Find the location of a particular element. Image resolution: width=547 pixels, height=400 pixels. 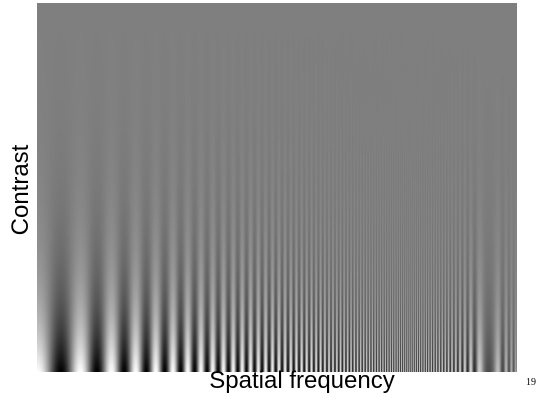

slide-number: 19 is located at coordinates (531, 382).